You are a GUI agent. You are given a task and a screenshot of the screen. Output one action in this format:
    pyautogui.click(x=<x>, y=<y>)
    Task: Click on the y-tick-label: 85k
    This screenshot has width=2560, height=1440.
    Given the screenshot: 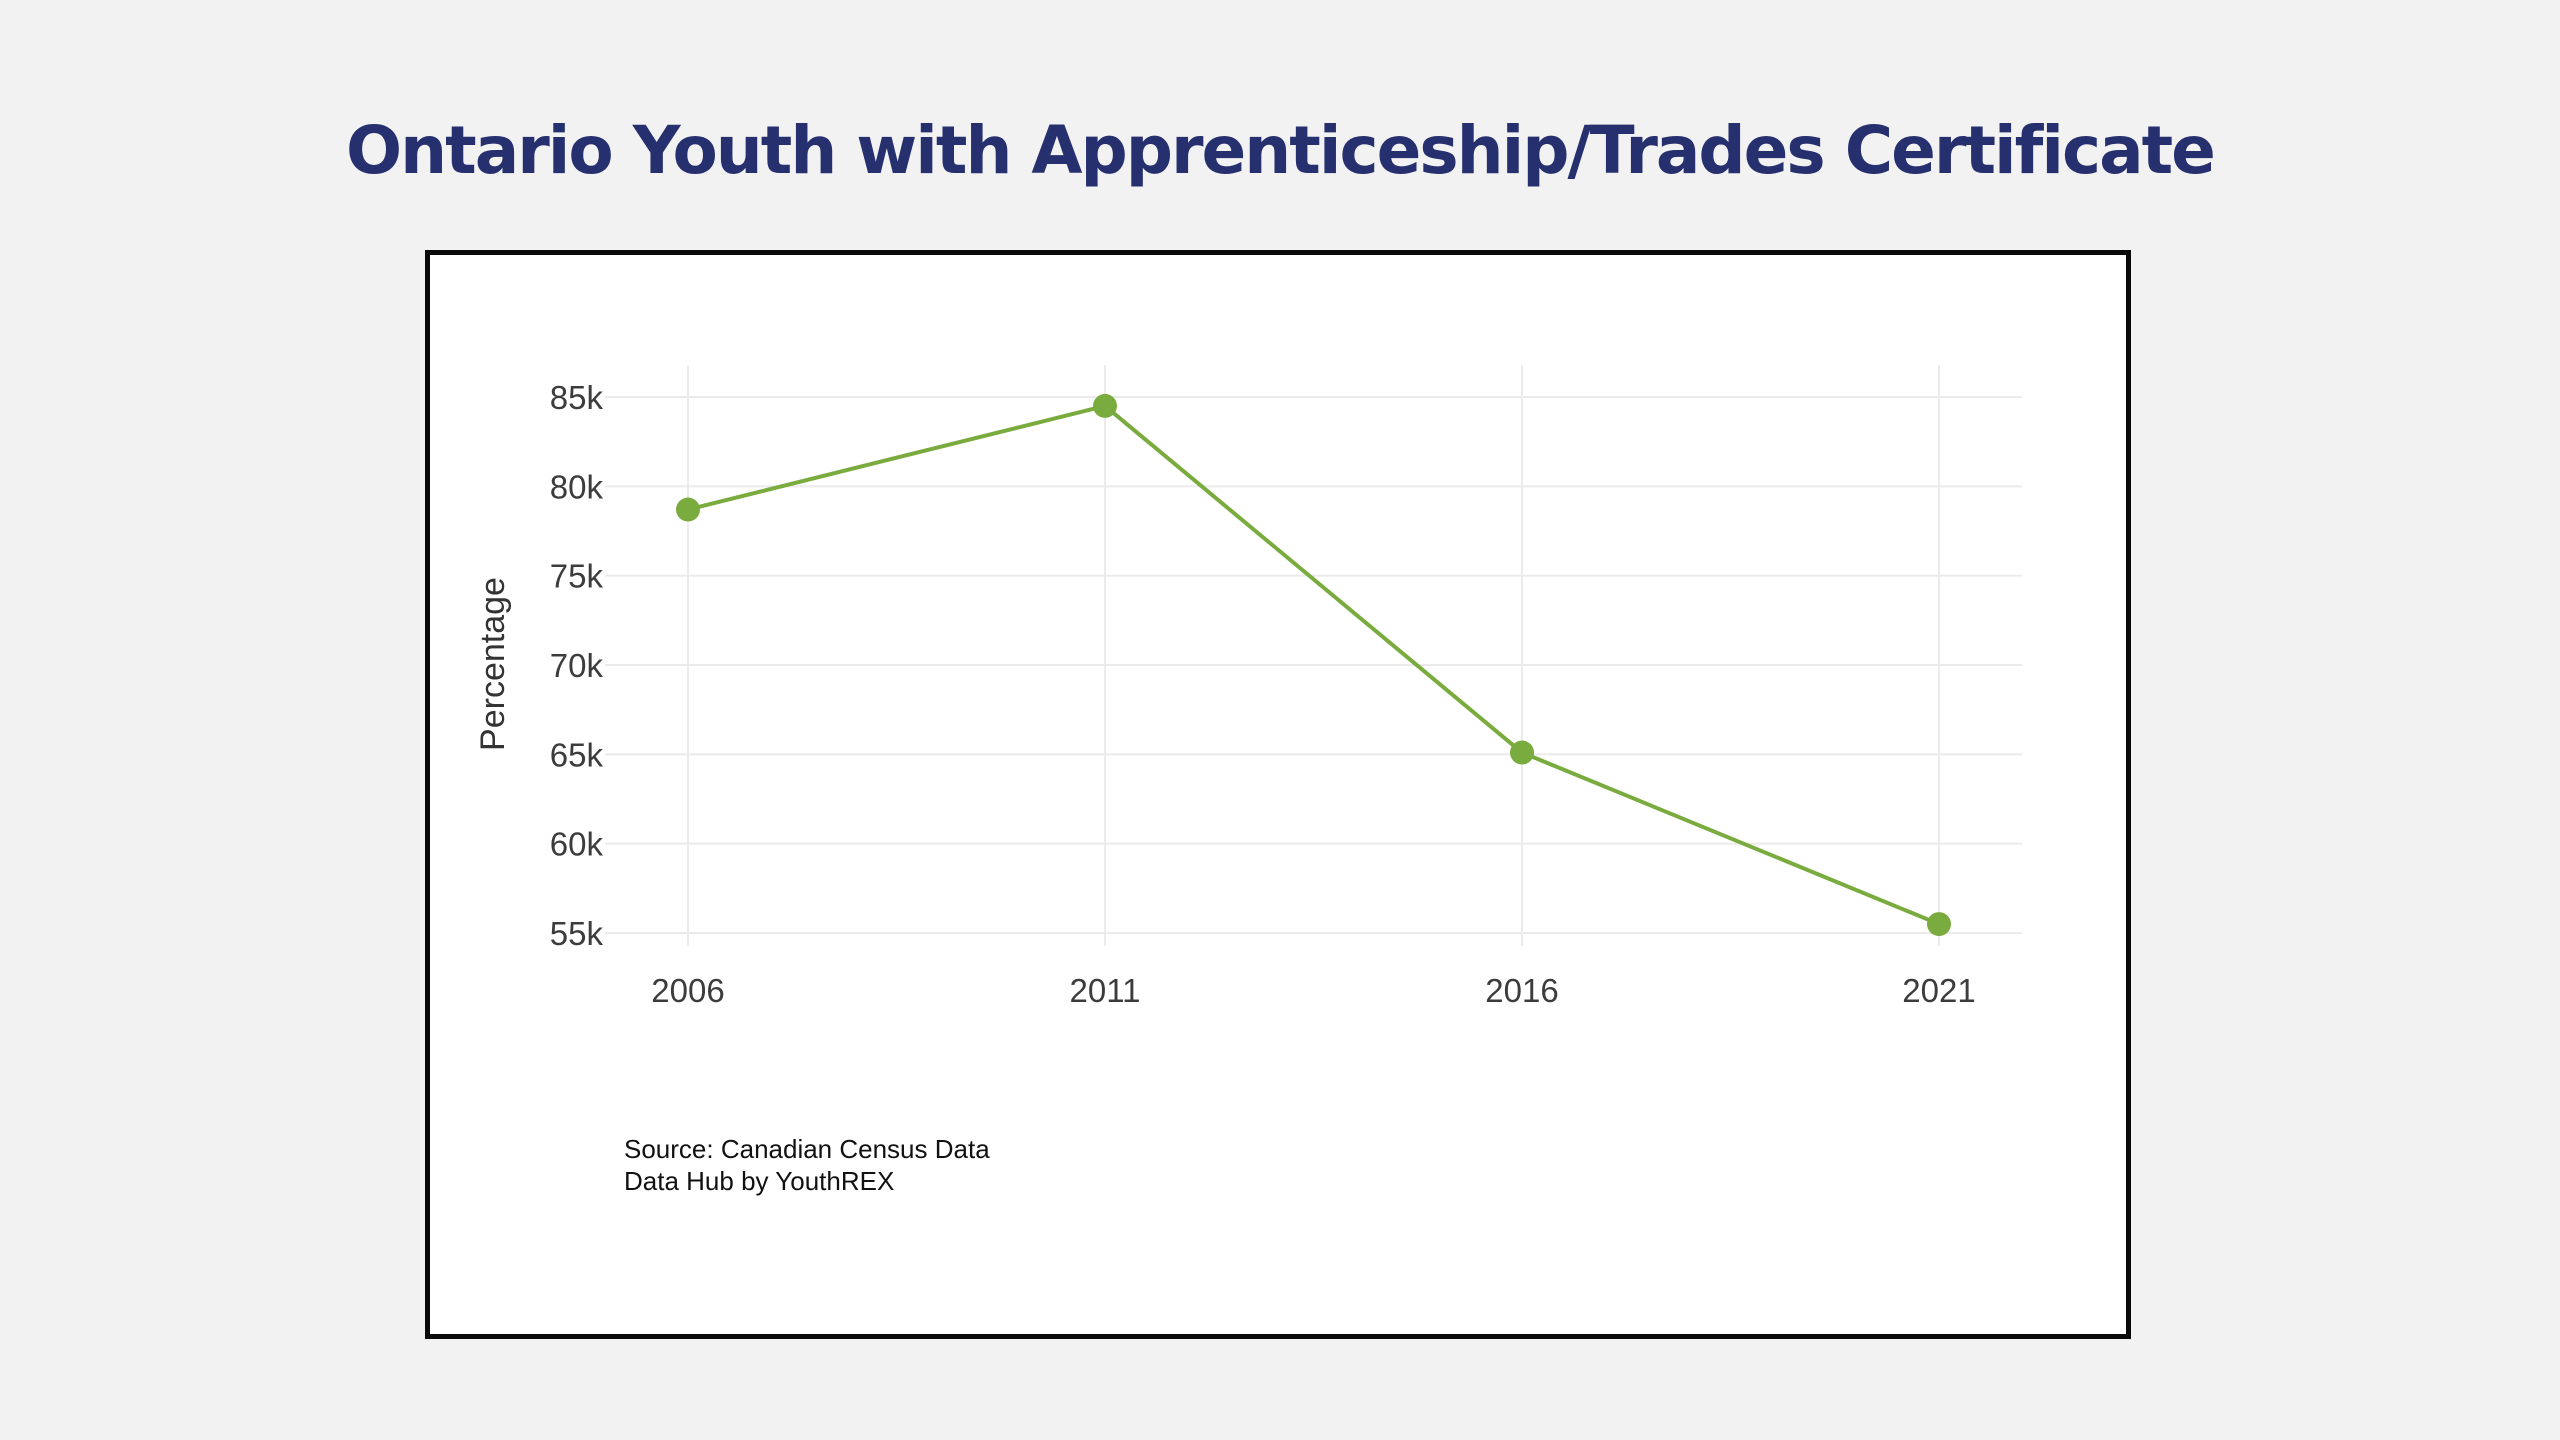 What is the action you would take?
    pyautogui.click(x=577, y=397)
    